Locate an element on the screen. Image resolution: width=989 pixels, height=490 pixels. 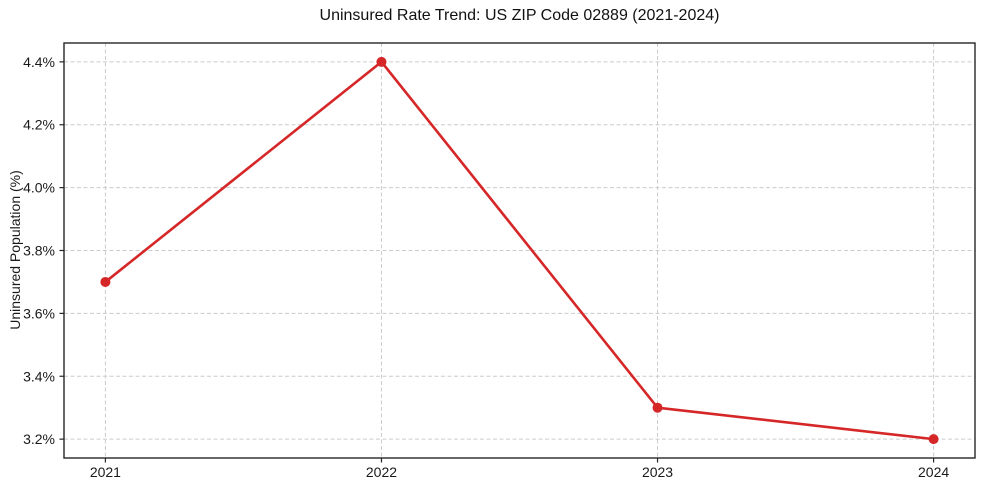
x-tick-label: 2024 is located at coordinates (933, 472).